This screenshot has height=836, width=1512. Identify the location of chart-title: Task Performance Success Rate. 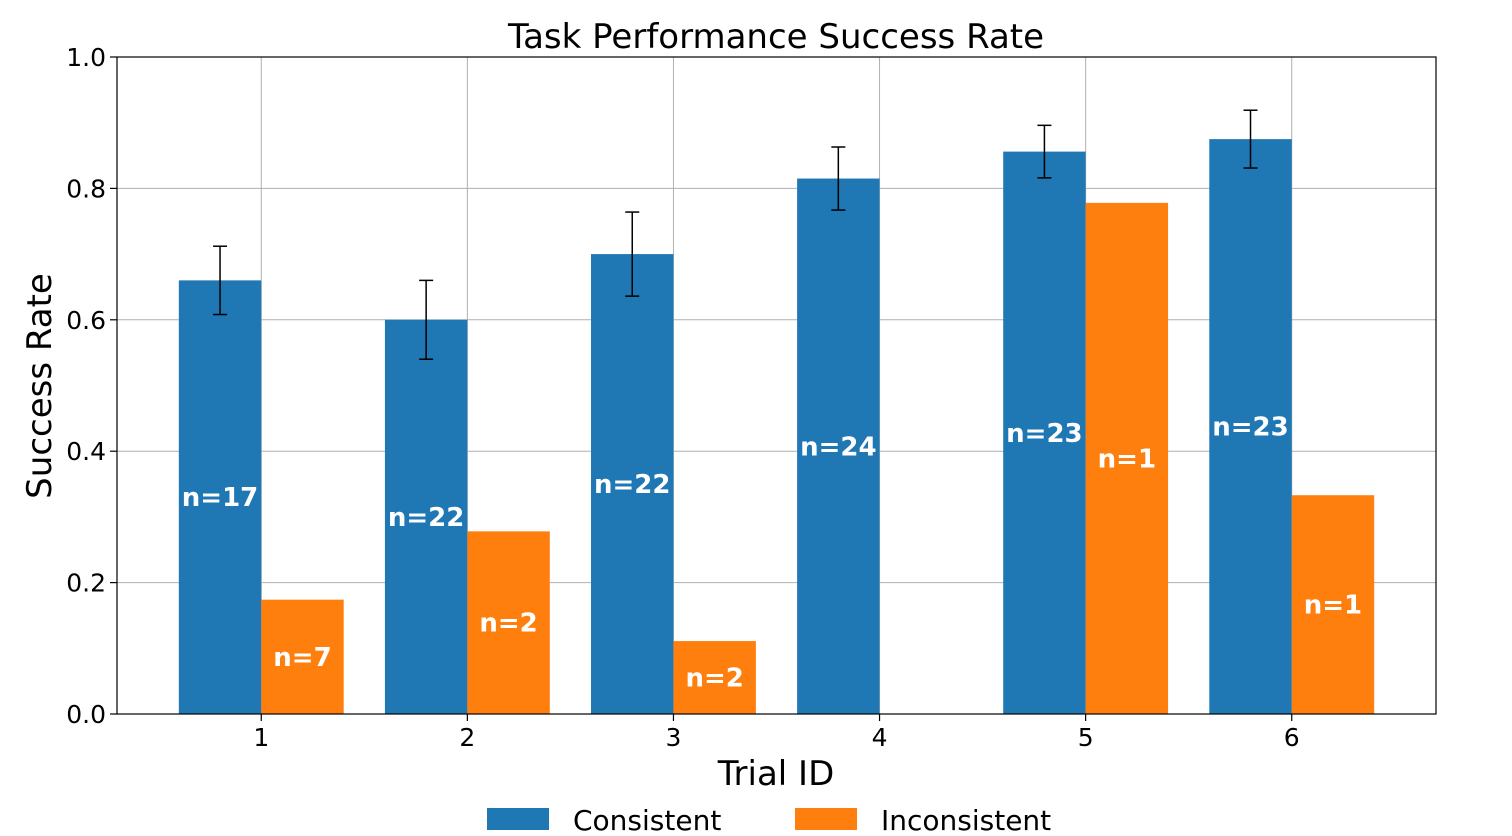
(775, 37).